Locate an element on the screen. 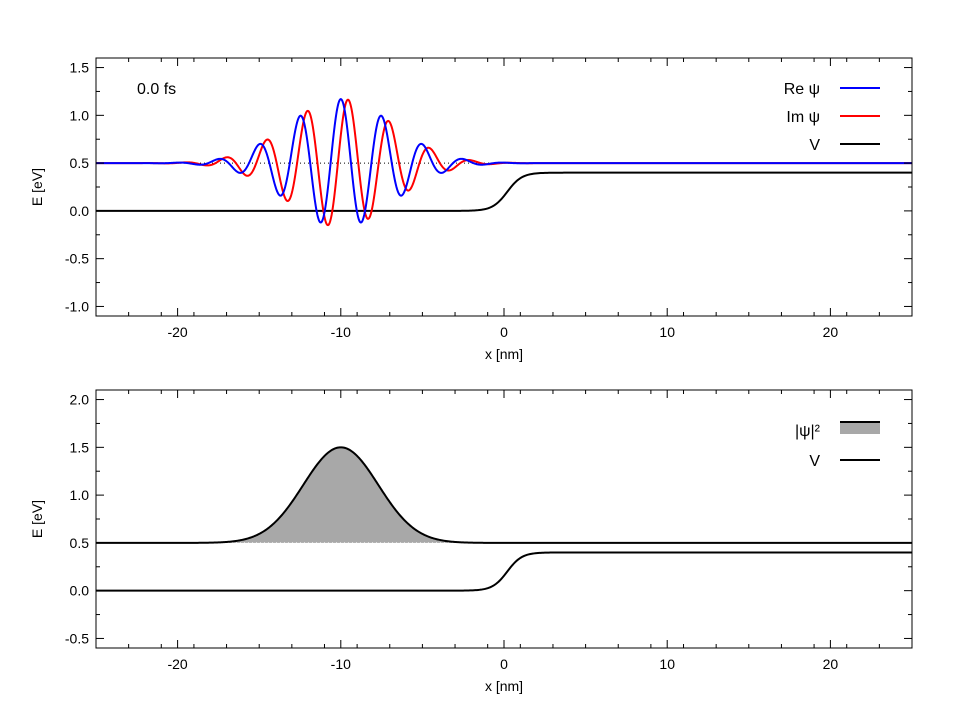 The image size is (960, 720). series-psi-squared-fill is located at coordinates (504, 495).